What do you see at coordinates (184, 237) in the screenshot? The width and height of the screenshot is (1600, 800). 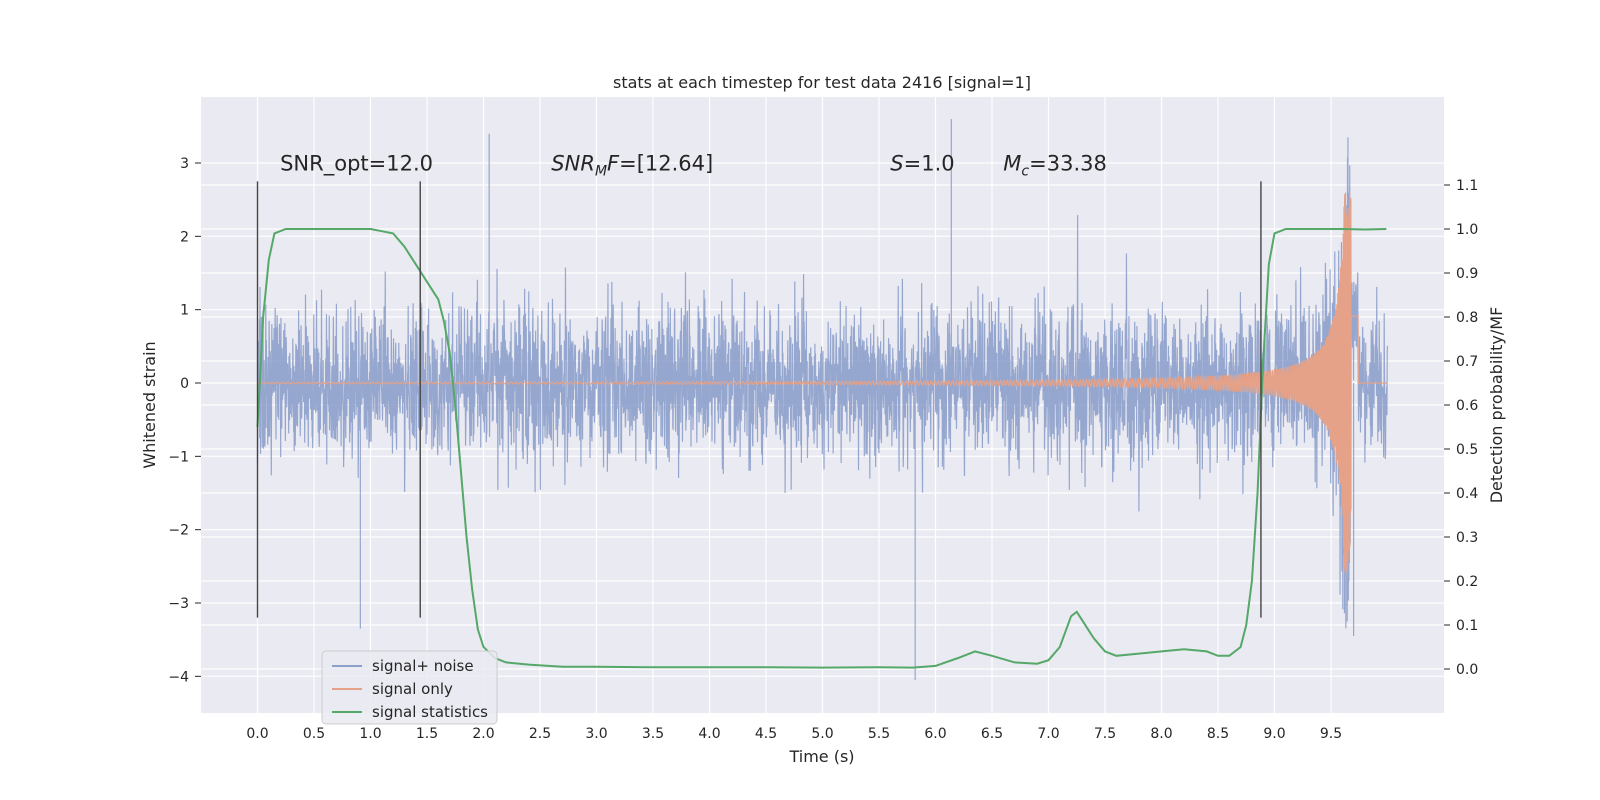 I see `y-tick-label: 2` at bounding box center [184, 237].